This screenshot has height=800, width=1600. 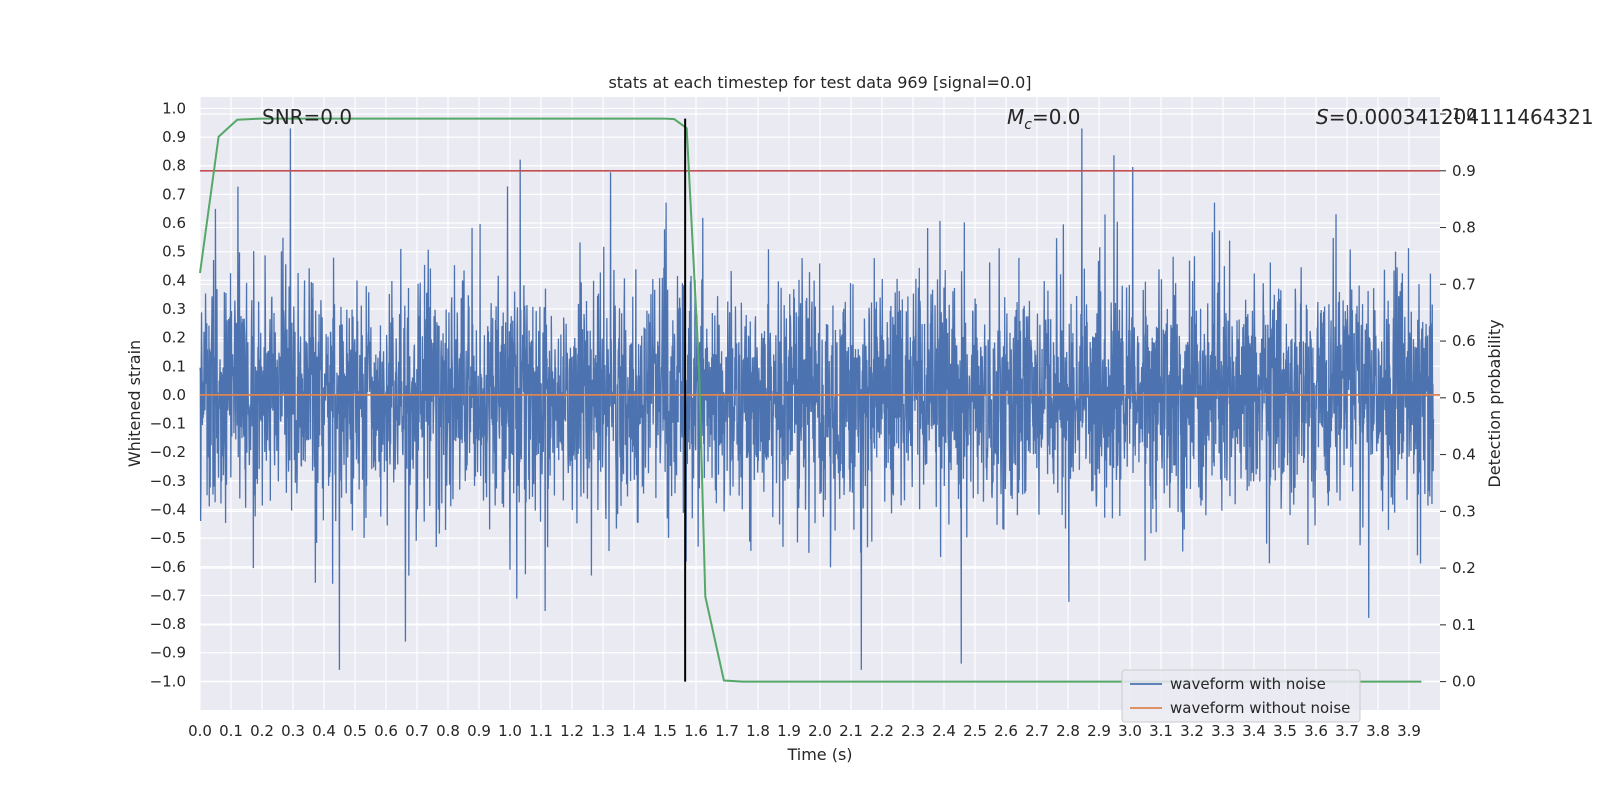 I want to click on x-tick-label: 1.4, so click(x=634, y=731).